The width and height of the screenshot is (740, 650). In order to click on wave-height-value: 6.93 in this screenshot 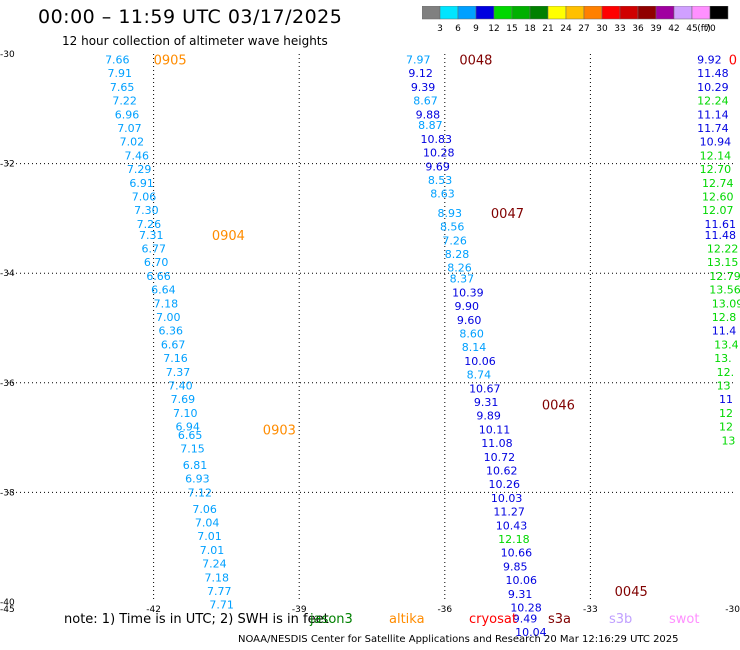, I will do `click(197, 479)`.